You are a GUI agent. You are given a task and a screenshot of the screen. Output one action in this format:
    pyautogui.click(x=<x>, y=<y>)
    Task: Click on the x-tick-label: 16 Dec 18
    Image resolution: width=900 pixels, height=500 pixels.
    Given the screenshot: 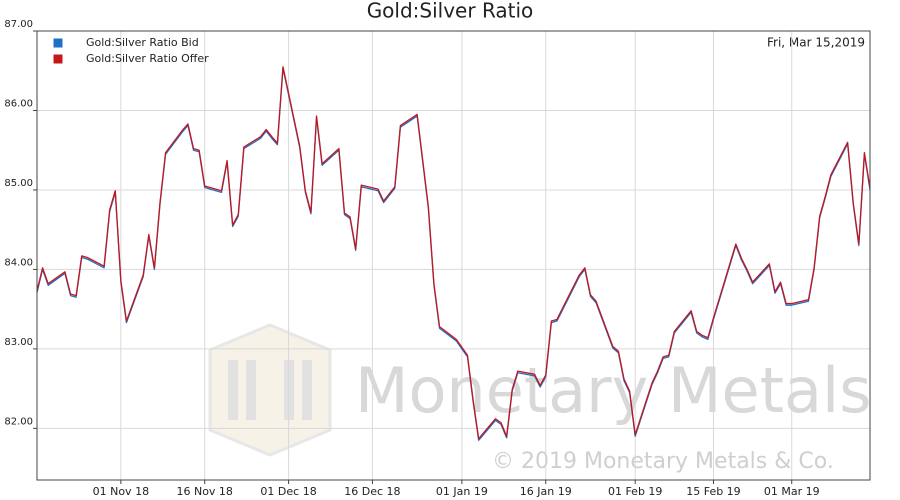 What is the action you would take?
    pyautogui.click(x=372, y=491)
    